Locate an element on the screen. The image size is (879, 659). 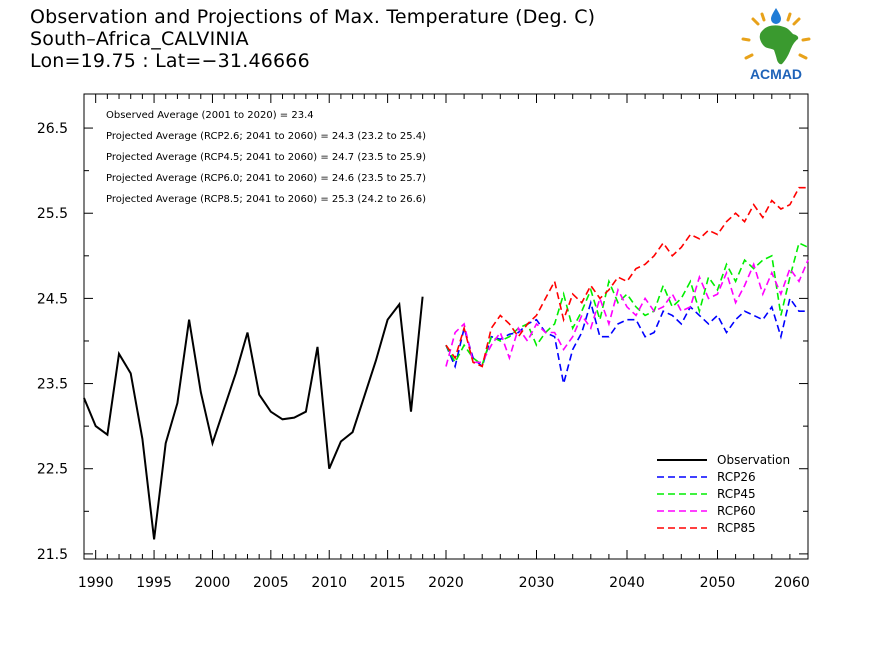
series-line-rcp45 is located at coordinates (627, 304).